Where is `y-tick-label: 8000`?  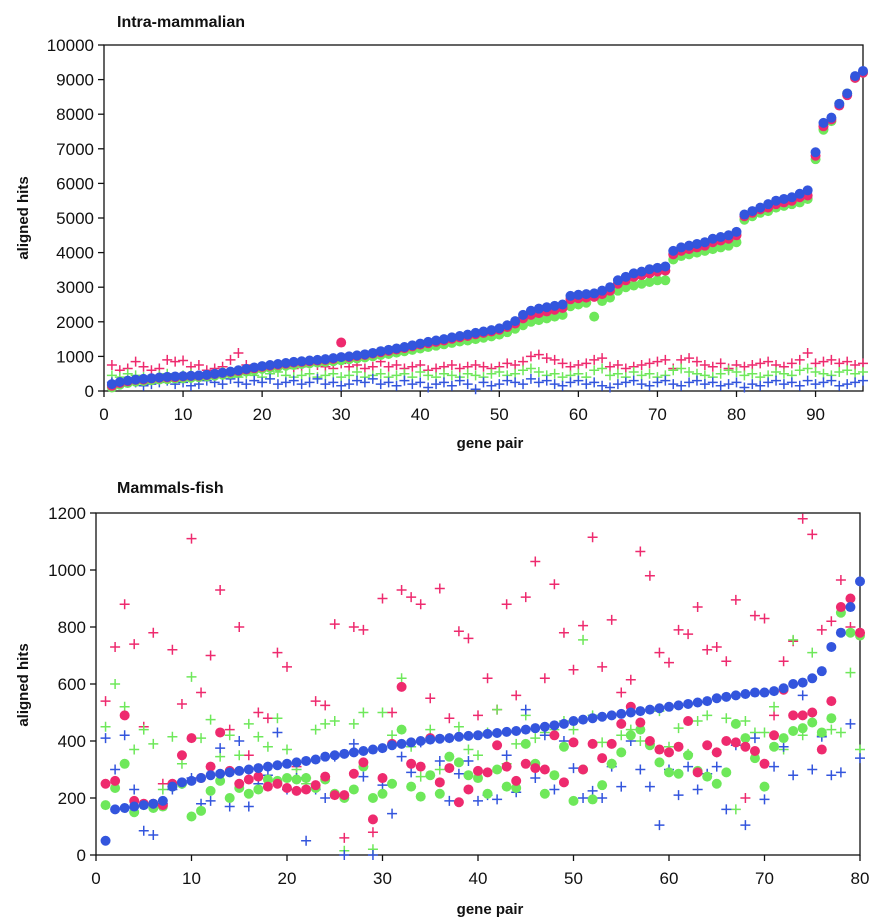 y-tick-label: 8000 is located at coordinates (75, 114).